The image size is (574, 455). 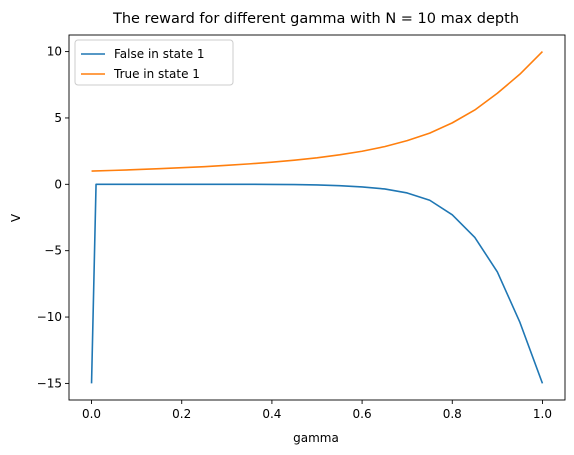 I want to click on legend: False in state 1 True in state 1, so click(x=154, y=62).